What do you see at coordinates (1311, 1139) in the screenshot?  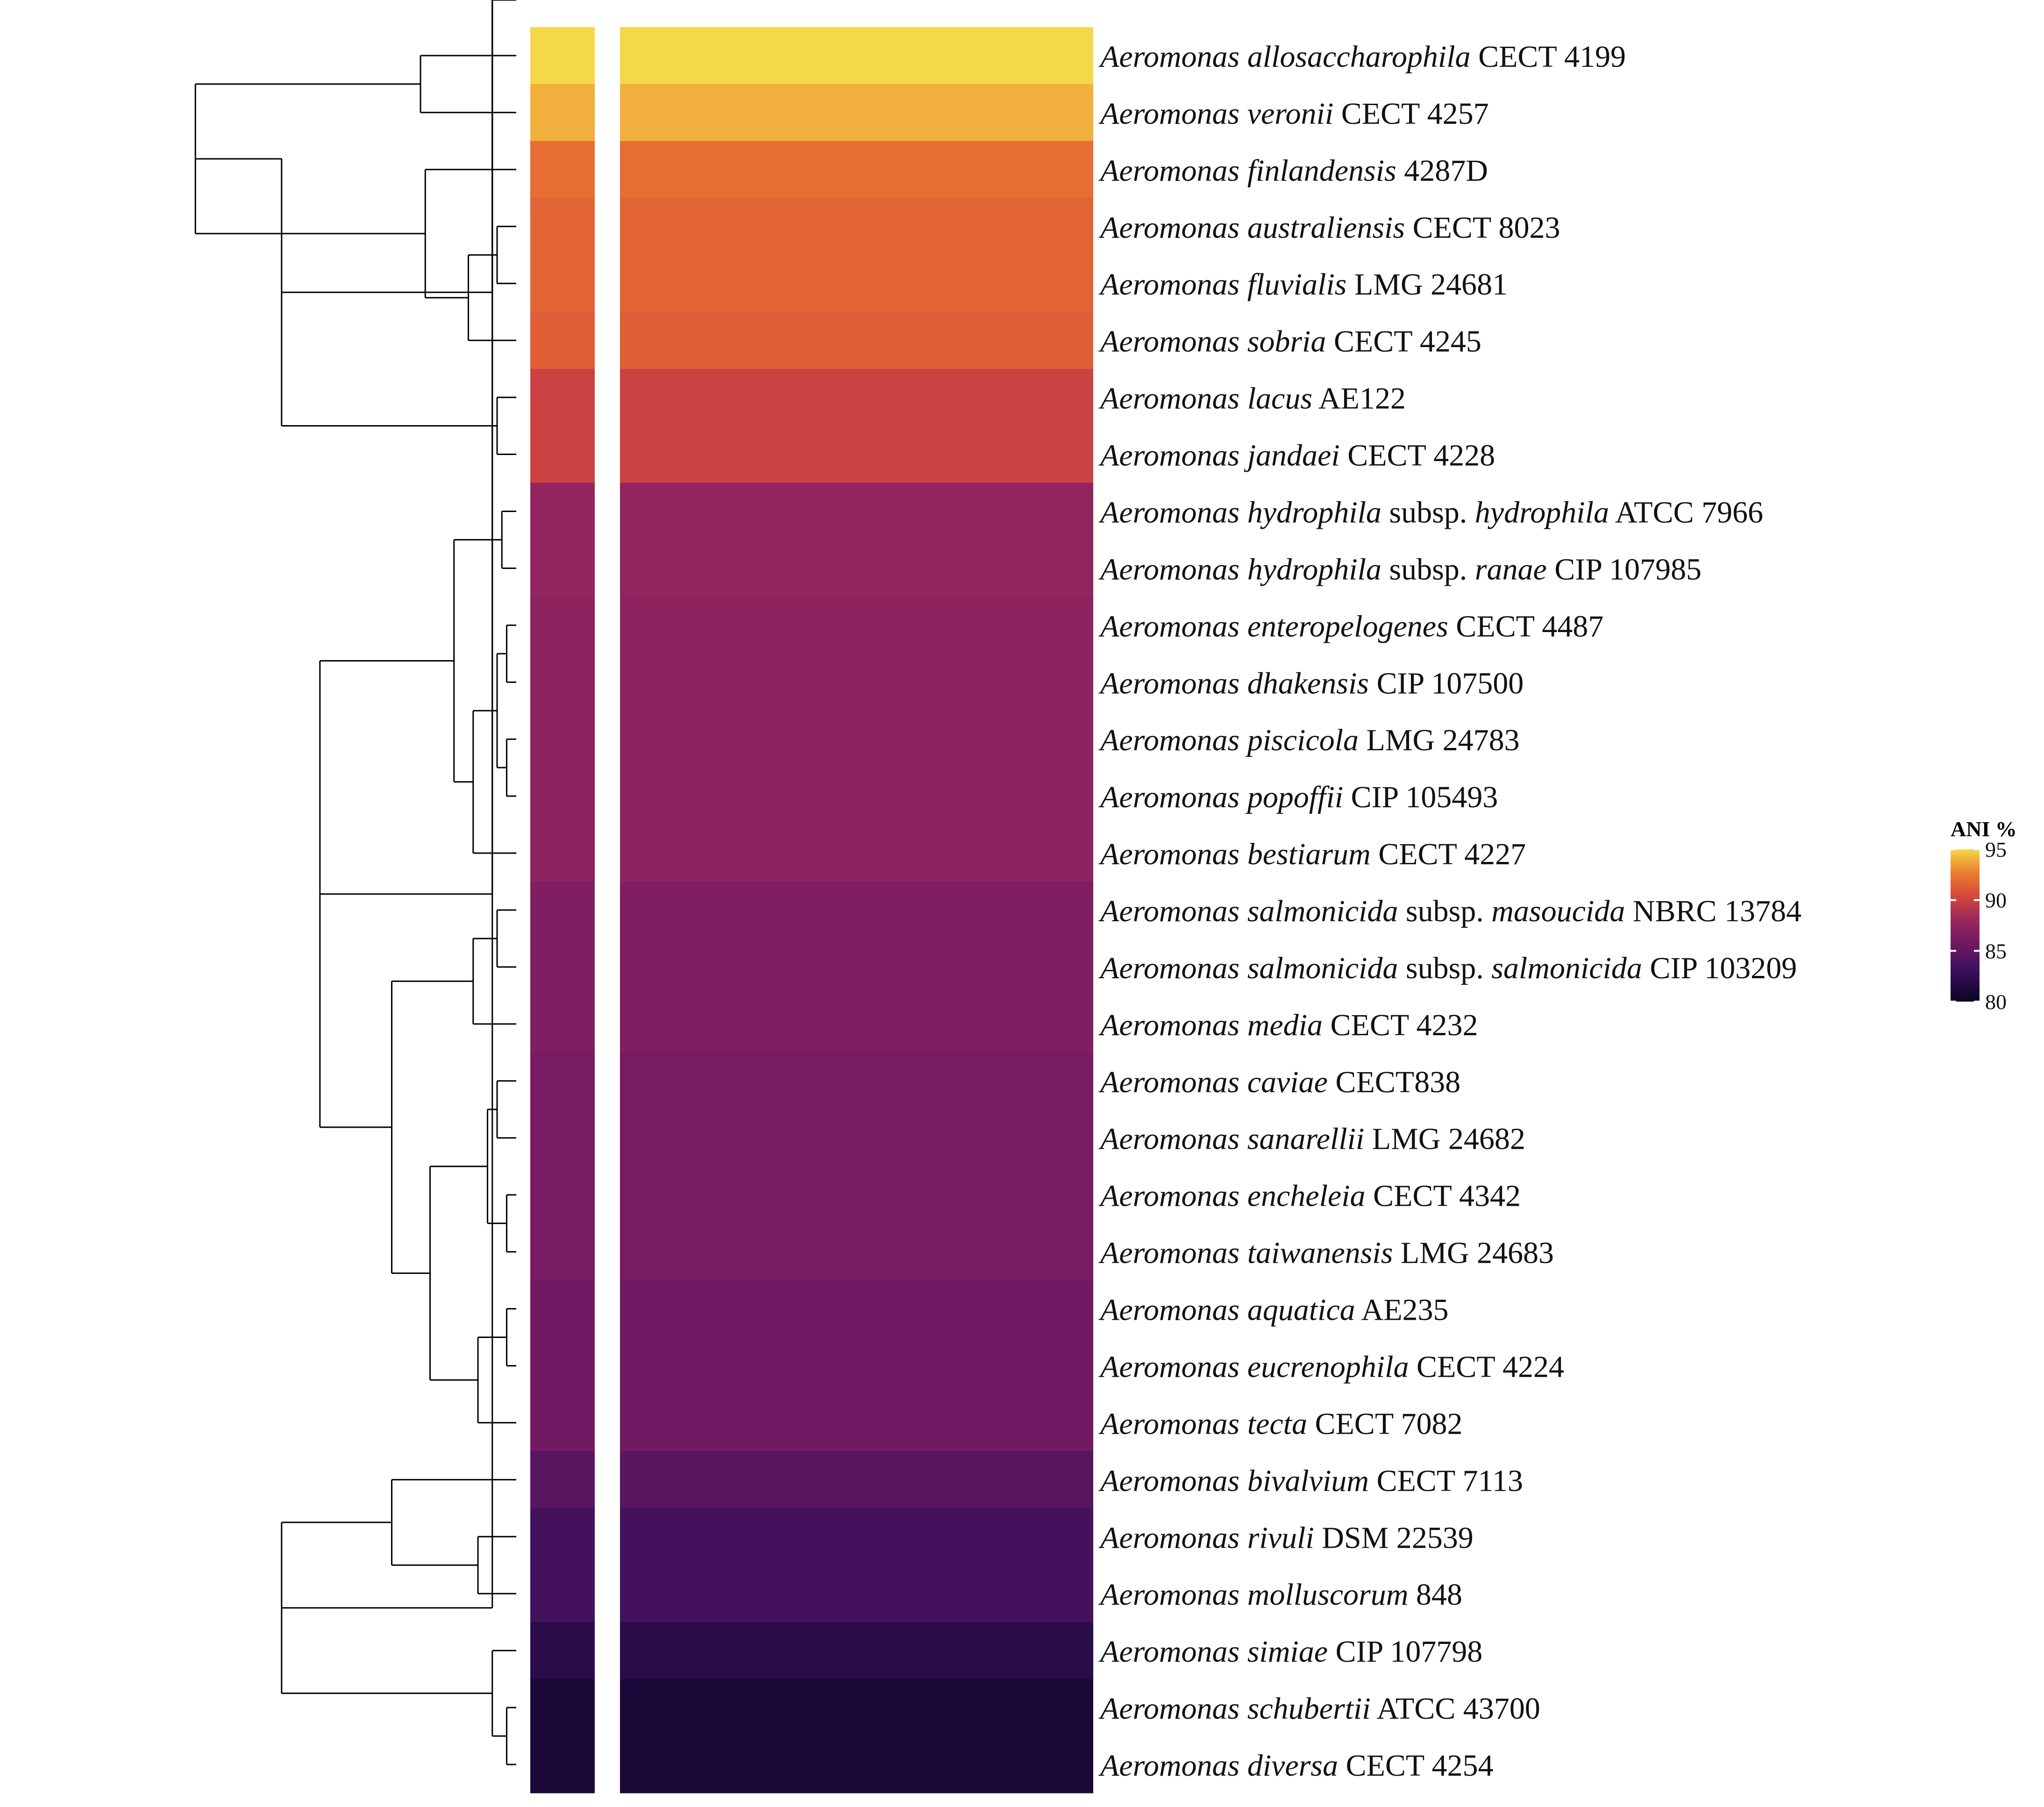 I see `row-label: Aeromonas sanarellii LMG 24682` at bounding box center [1311, 1139].